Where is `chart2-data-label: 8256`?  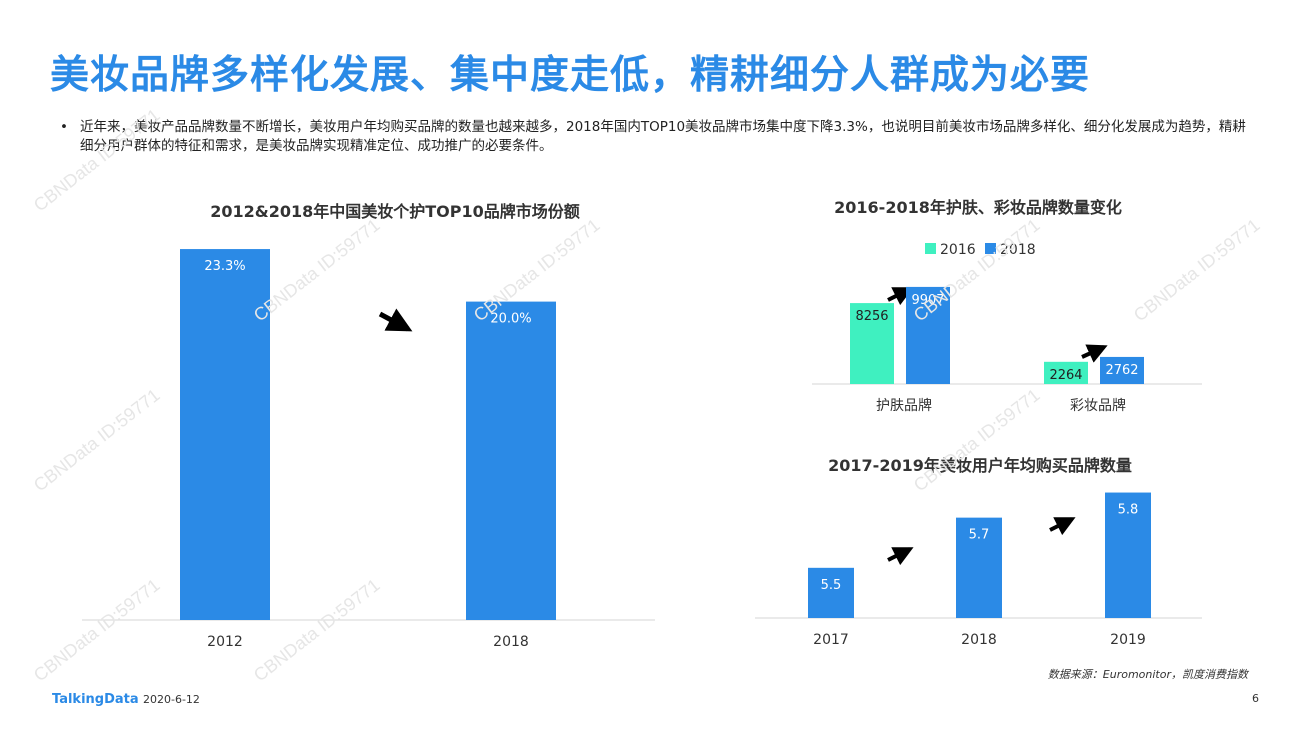 chart2-data-label: 8256 is located at coordinates (871, 316).